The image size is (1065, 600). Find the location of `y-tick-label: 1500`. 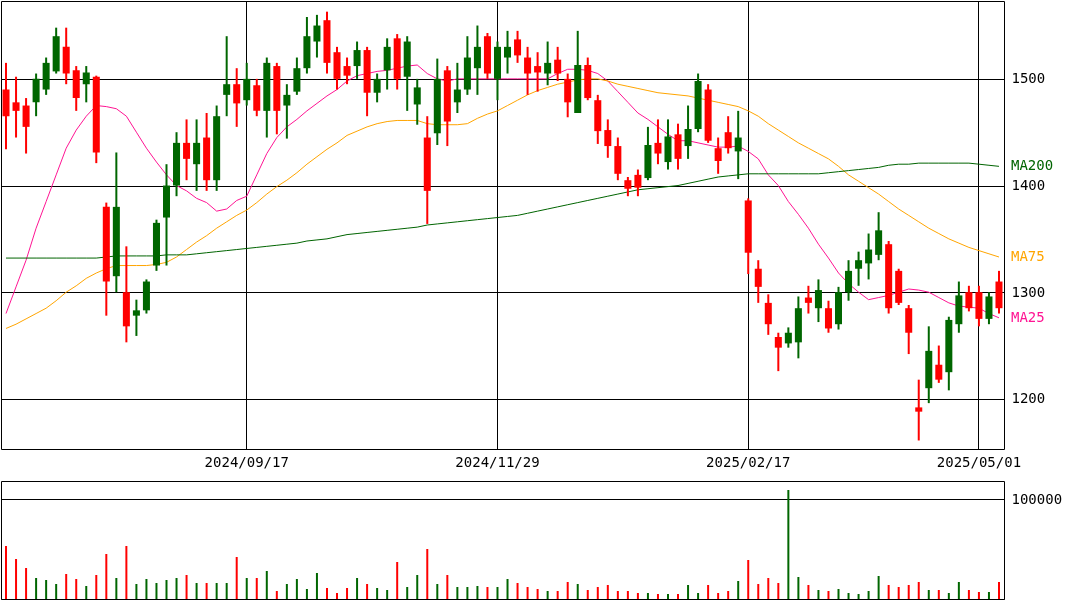

y-tick-label: 1500 is located at coordinates (1028, 78).